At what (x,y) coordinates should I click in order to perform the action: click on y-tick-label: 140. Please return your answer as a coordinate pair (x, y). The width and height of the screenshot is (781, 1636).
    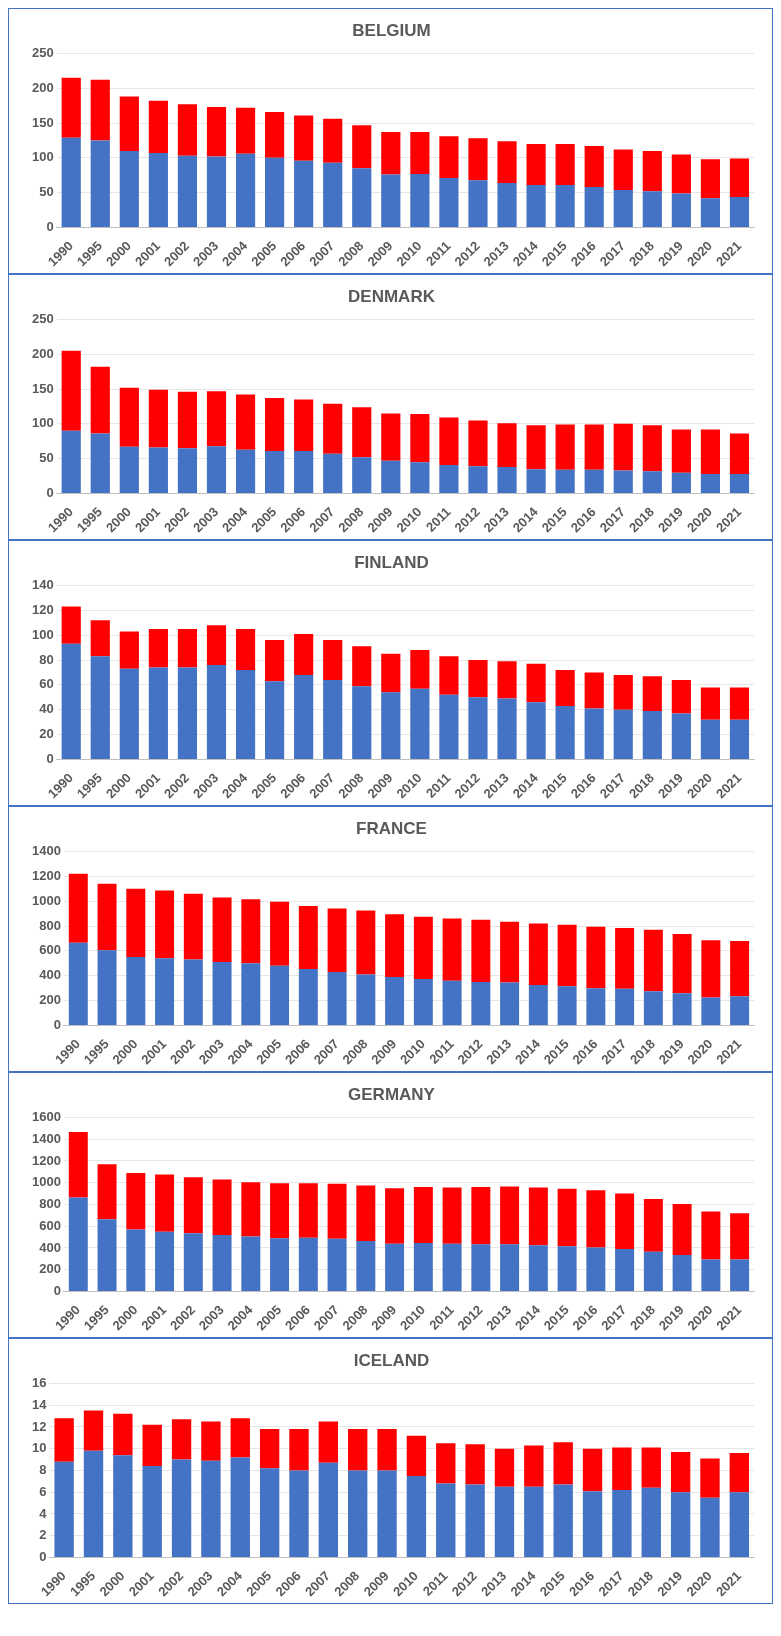
    Looking at the image, I should click on (42, 584).